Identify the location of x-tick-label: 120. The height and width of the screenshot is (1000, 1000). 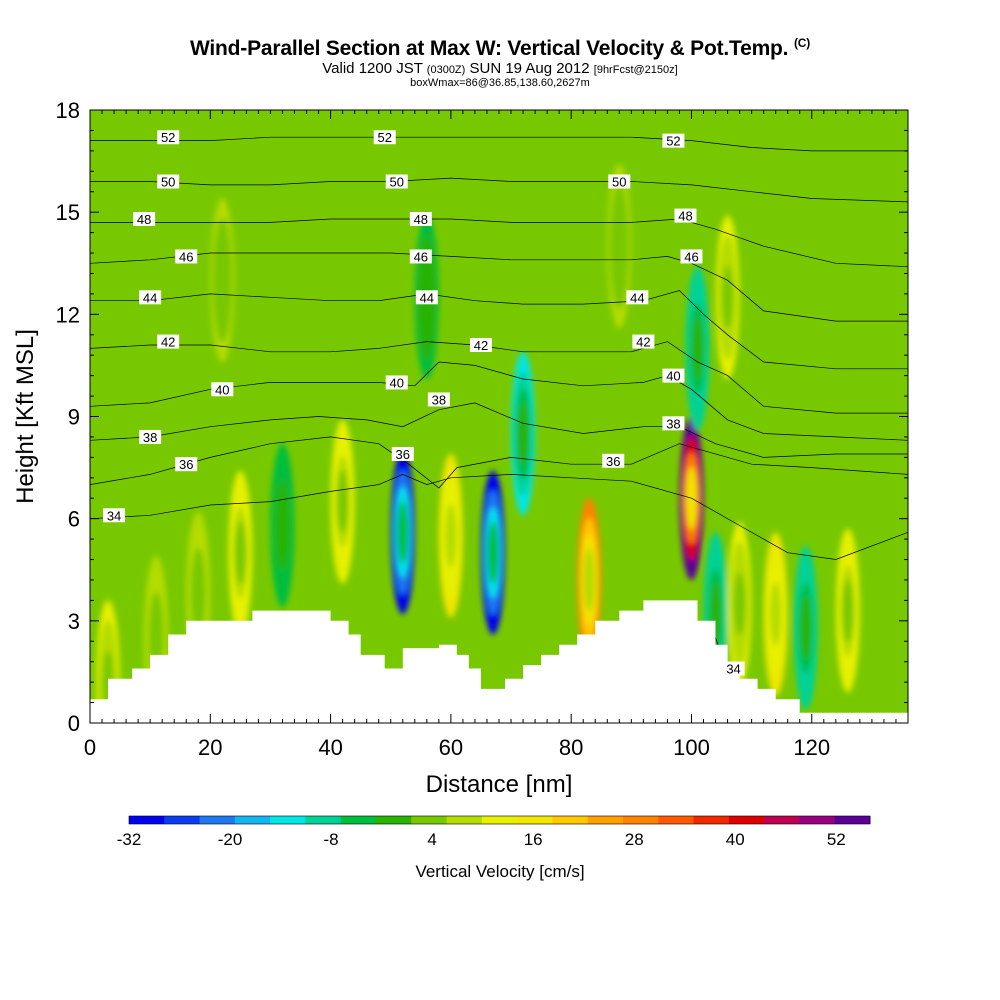
(811, 747).